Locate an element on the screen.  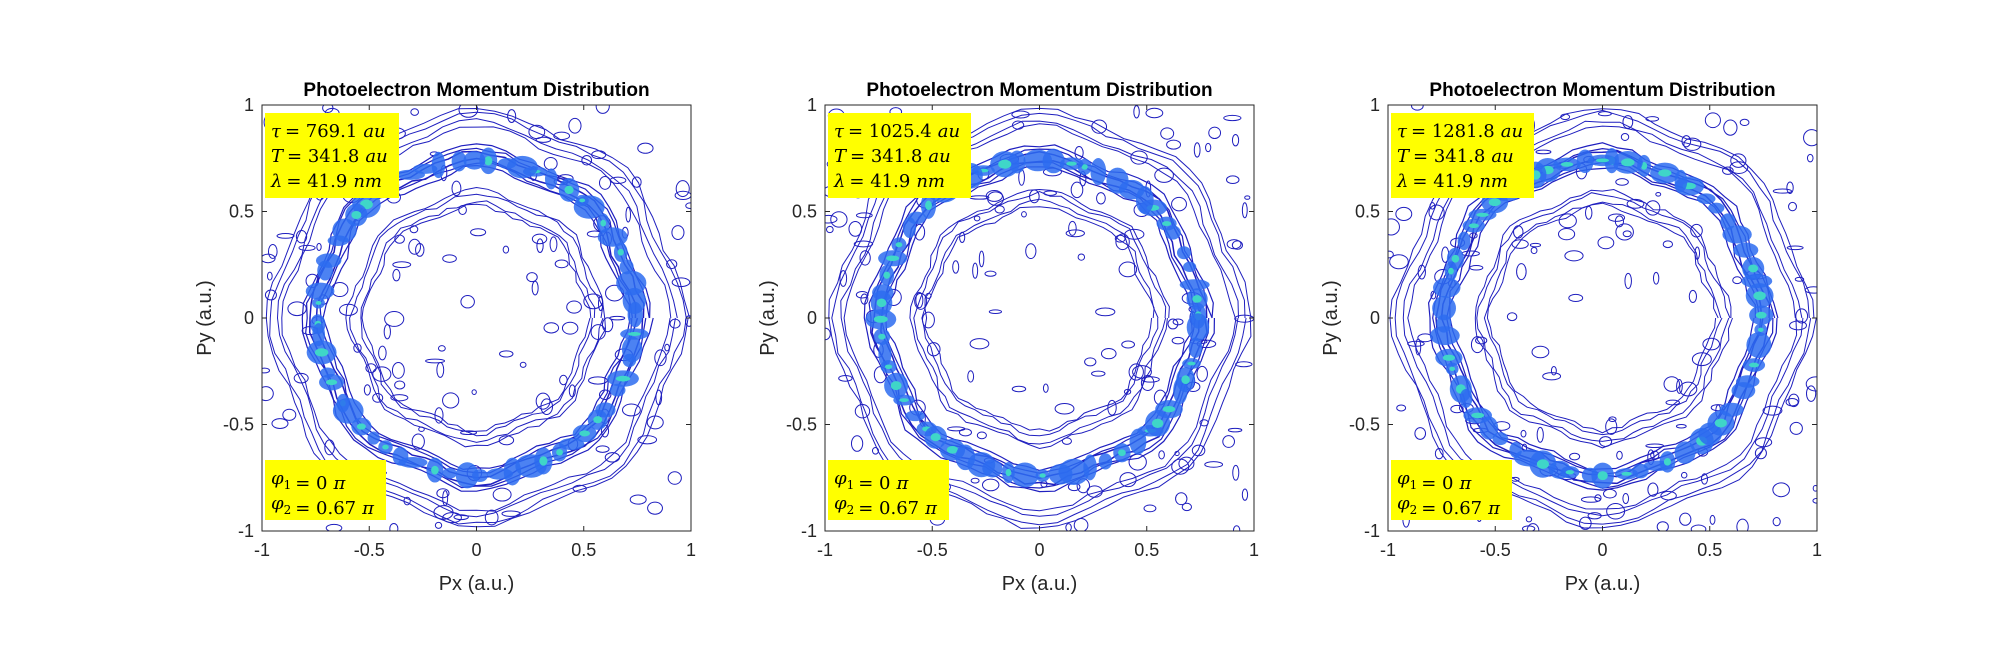
x-tick-label: -1 is located at coordinates (262, 550).